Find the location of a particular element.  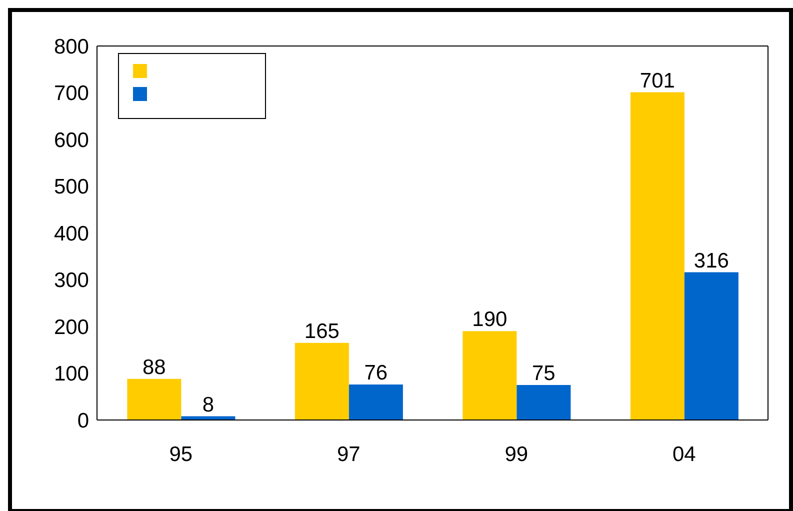

data-label: 701 is located at coordinates (657, 80).